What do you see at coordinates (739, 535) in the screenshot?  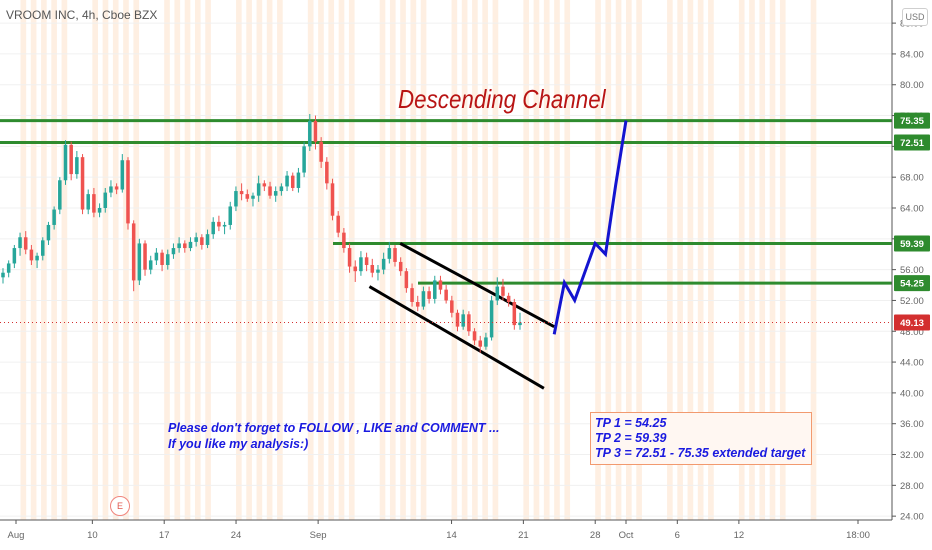 I see `x-tick-label: 12` at bounding box center [739, 535].